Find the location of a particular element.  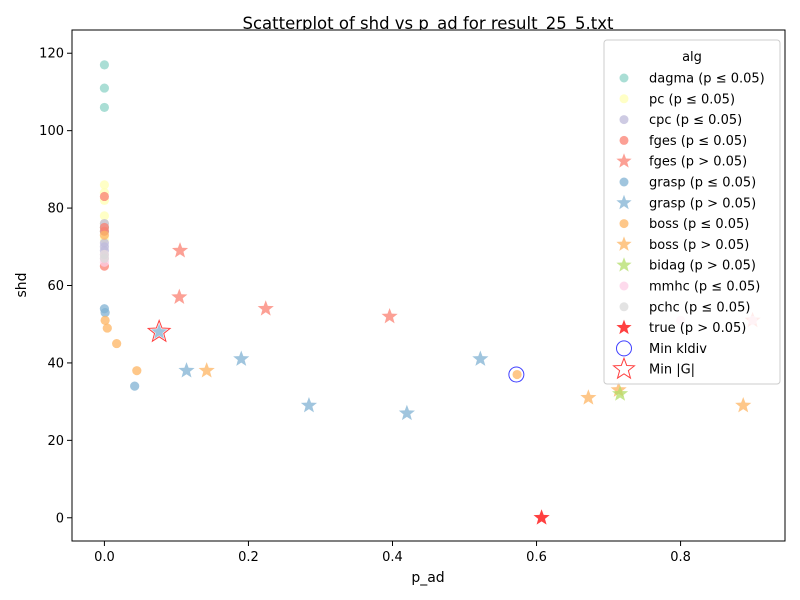

legend-marker-min-g is located at coordinates (624, 368).